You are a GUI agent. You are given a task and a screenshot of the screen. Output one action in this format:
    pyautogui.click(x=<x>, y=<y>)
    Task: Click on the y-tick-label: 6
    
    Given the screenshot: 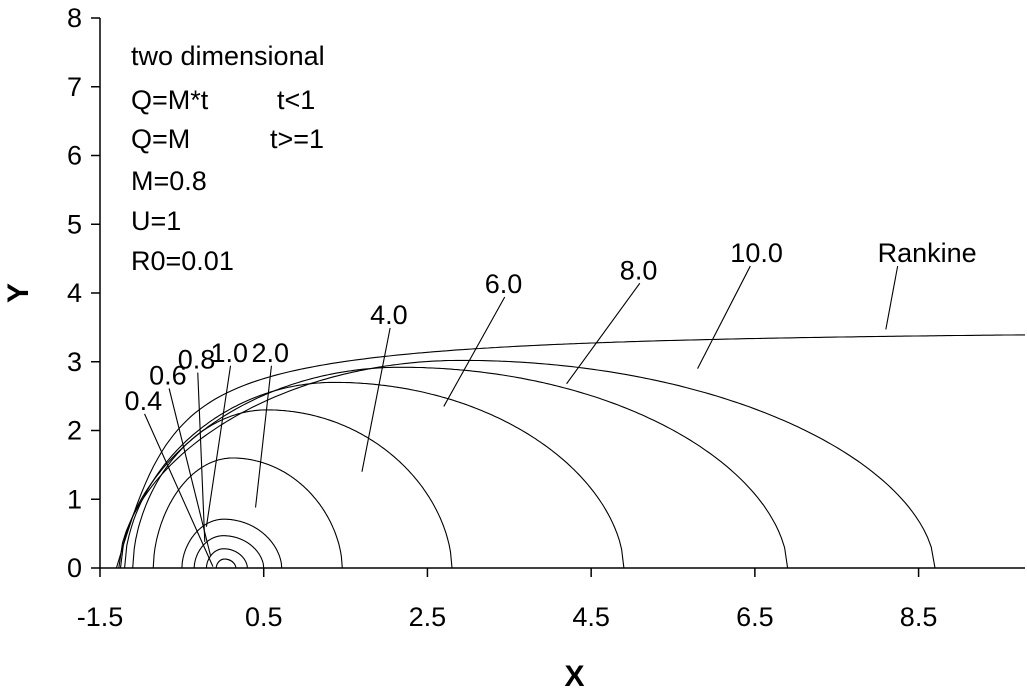 What is the action you would take?
    pyautogui.click(x=74, y=156)
    